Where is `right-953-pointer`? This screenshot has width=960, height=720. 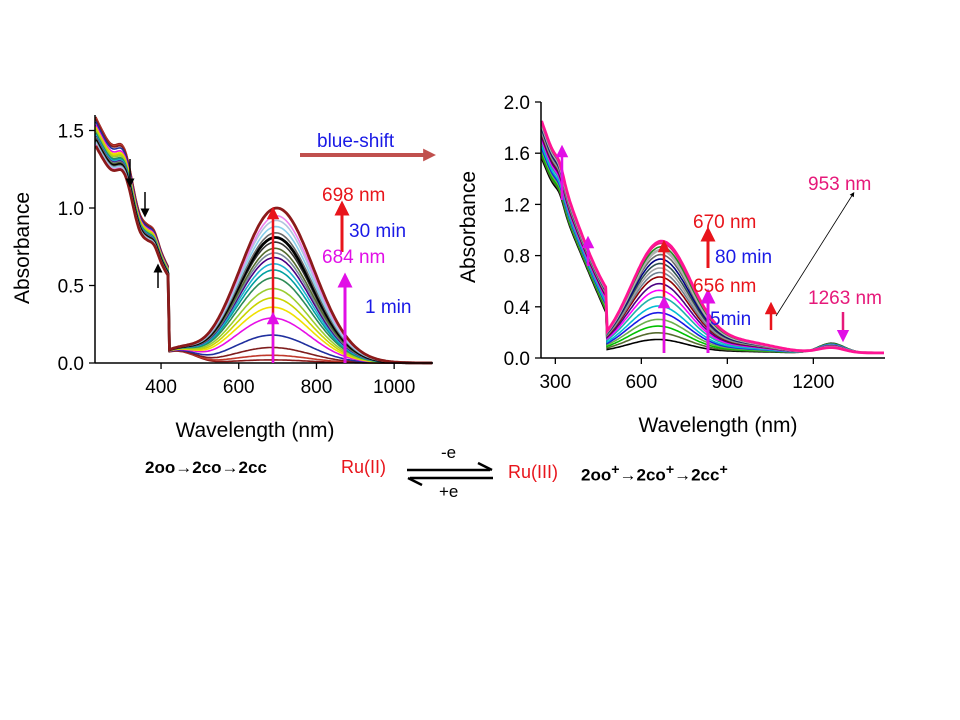 right-953-pointer is located at coordinates (815, 254).